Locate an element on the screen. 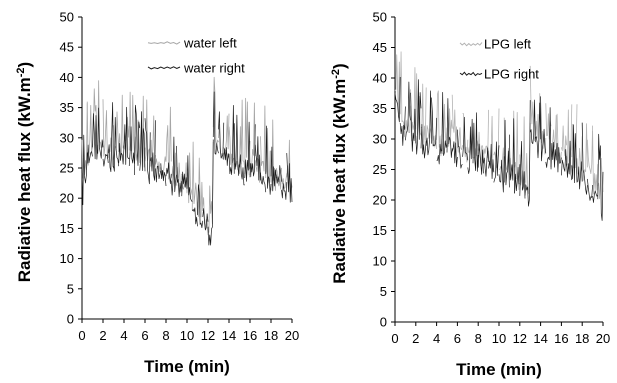 Image resolution: width=617 pixels, height=383 pixels. water-y-tick-label: 25 is located at coordinates (67, 168).